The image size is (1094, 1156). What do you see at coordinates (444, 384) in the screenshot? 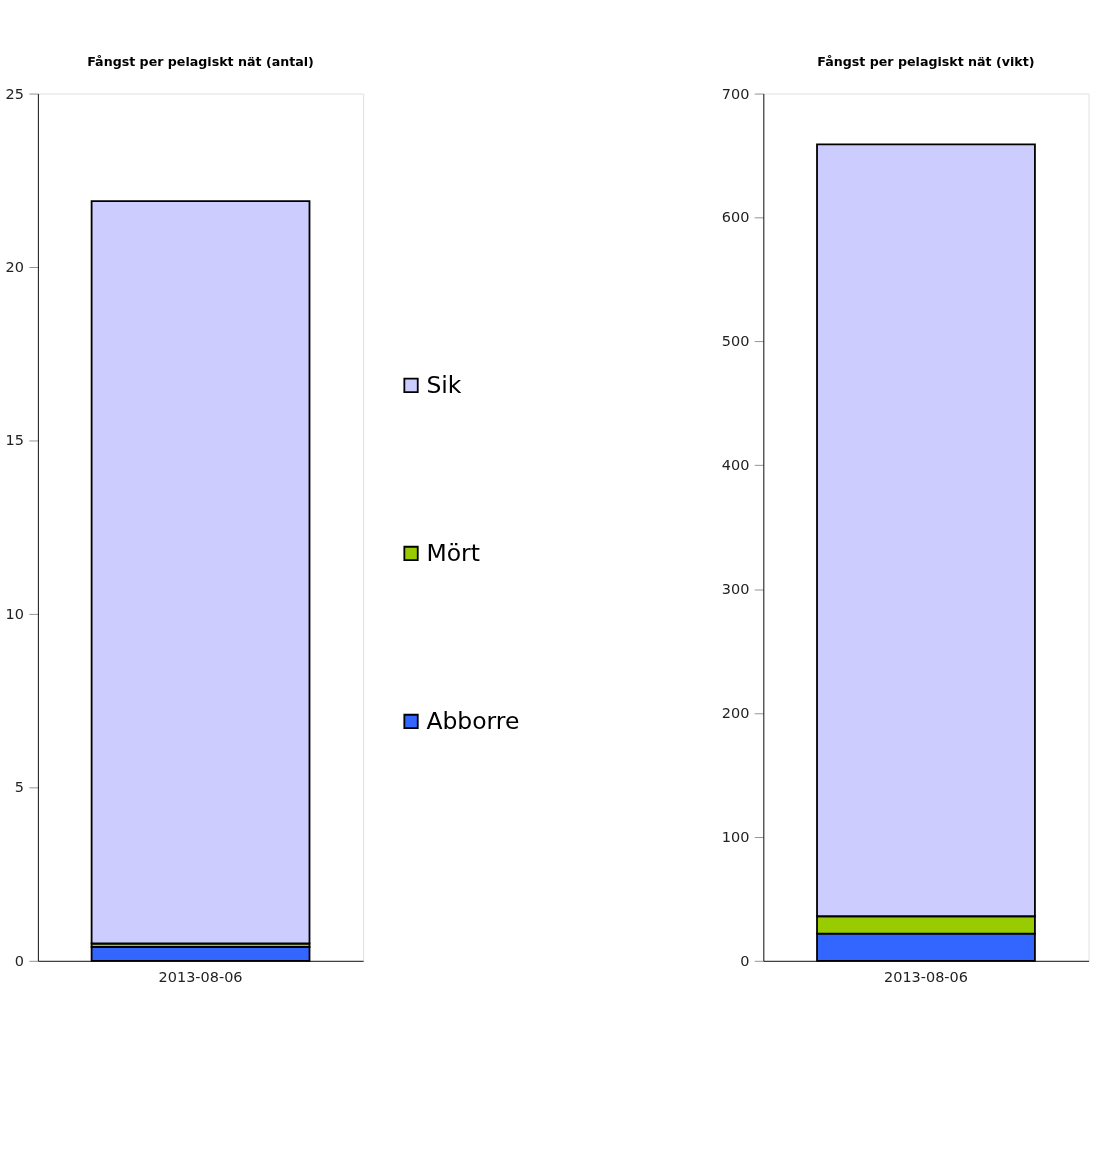
I see `legend-label: Sik` at bounding box center [444, 384].